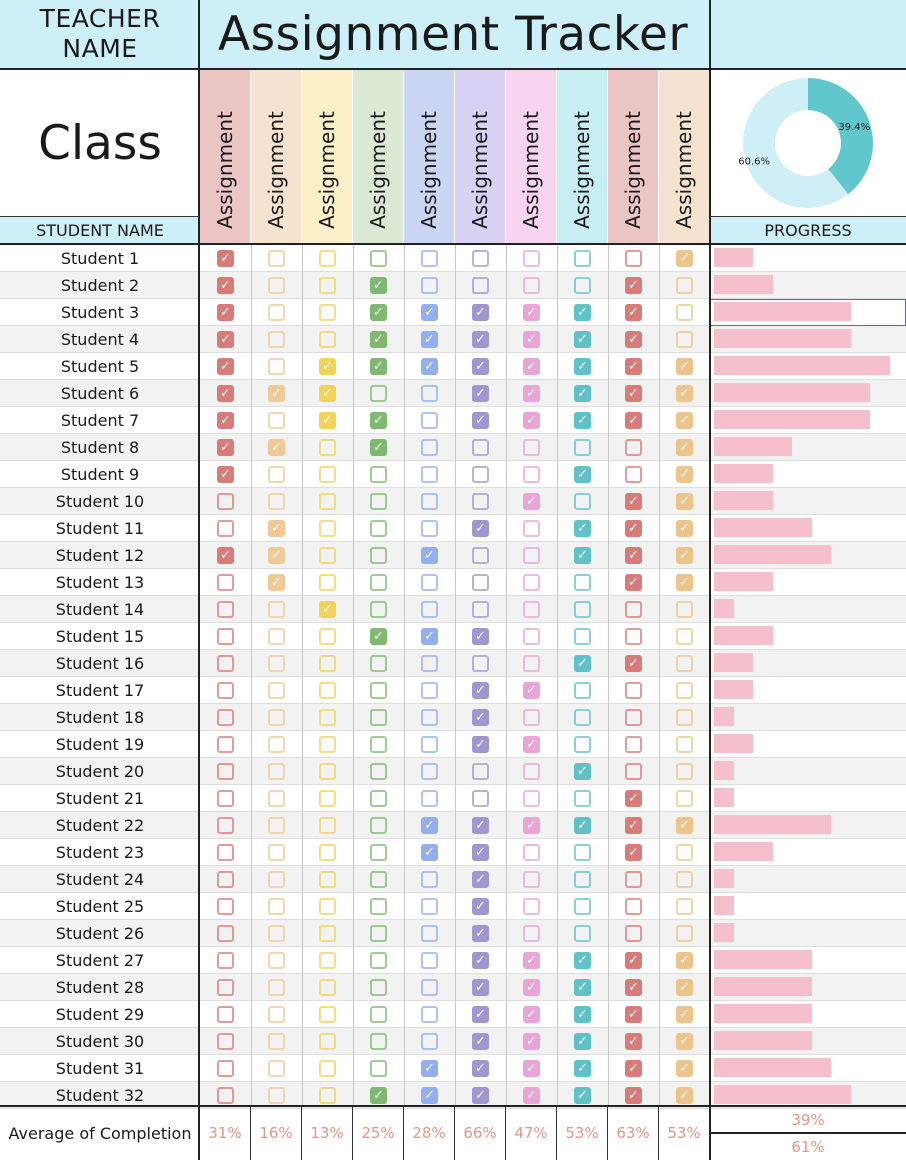  What do you see at coordinates (225, 156) in the screenshot?
I see `assignment-header-1: Assignment` at bounding box center [225, 156].